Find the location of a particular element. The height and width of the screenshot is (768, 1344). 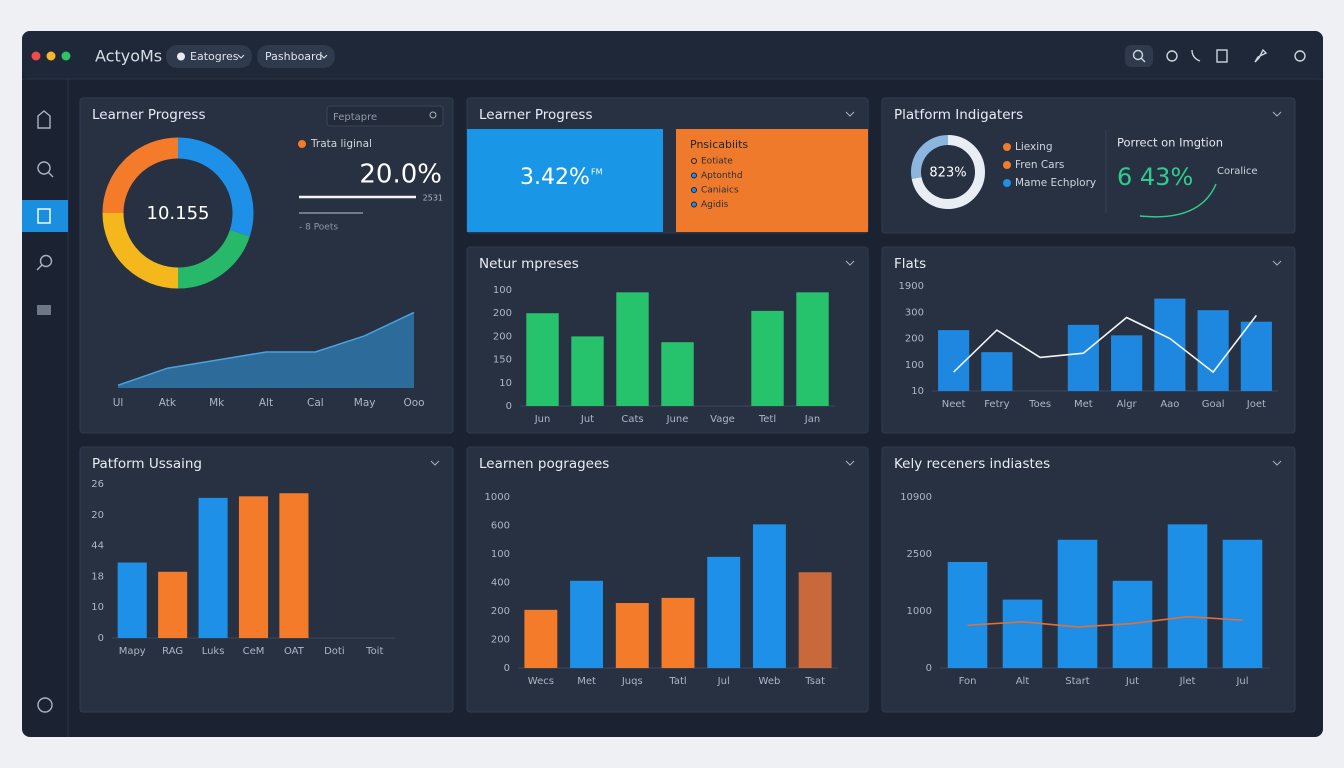

legend-label: Fren Cars is located at coordinates (1039, 165).